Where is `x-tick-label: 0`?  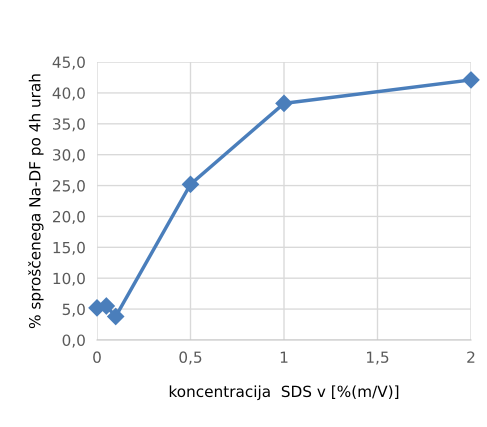
x-tick-label: 0 is located at coordinates (97, 357).